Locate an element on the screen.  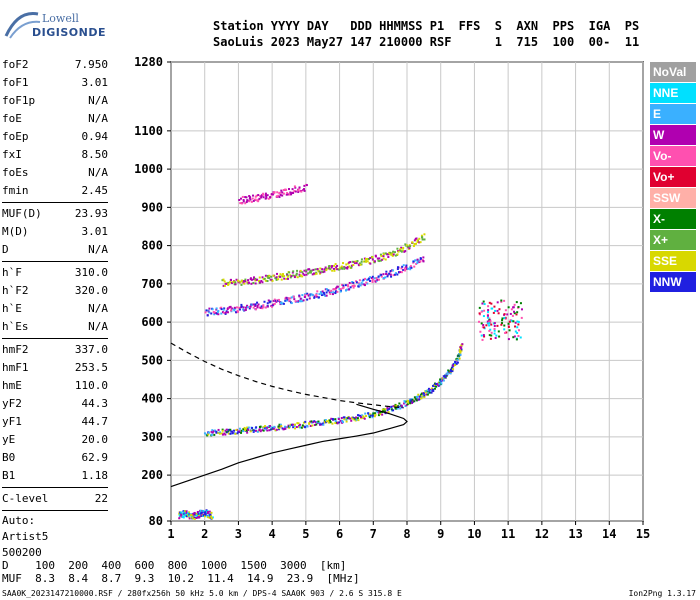
param-label: hmF2 is located at coordinates (15, 349).